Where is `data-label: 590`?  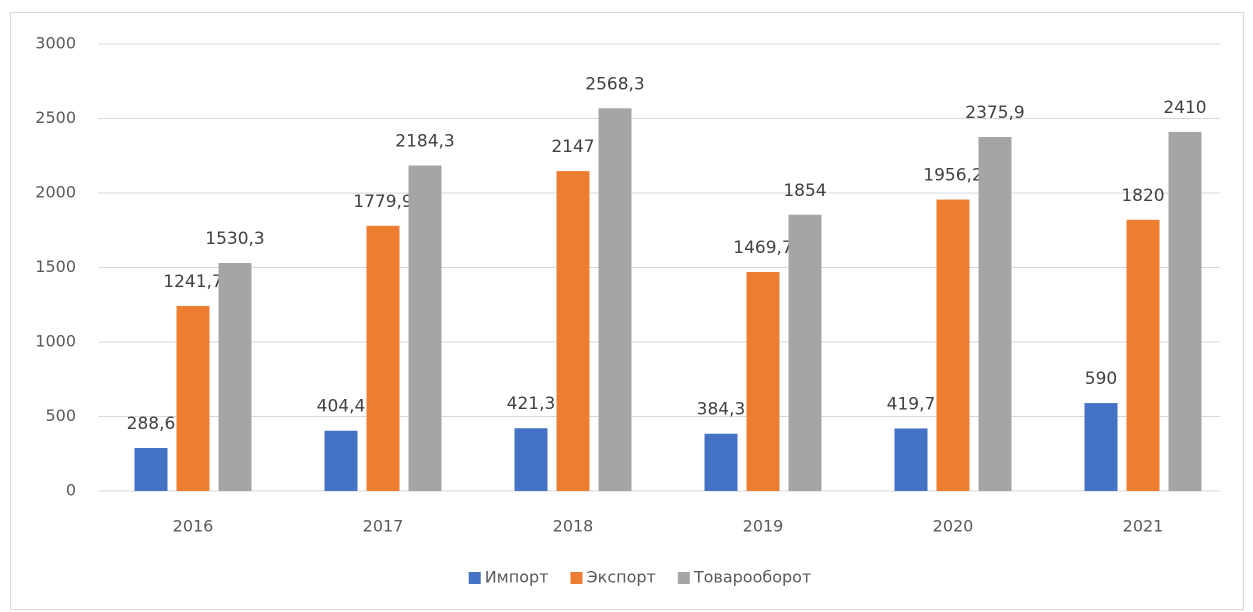
data-label: 590 is located at coordinates (1101, 379).